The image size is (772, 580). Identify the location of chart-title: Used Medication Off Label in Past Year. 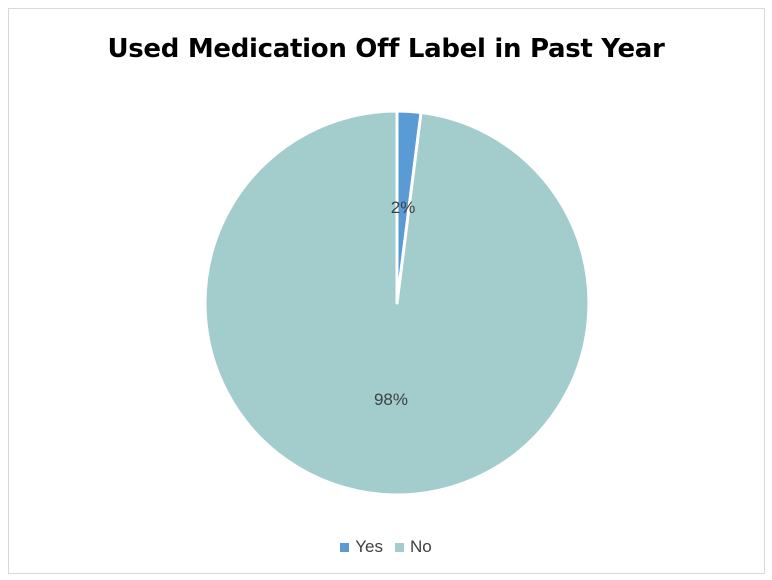
(386, 49).